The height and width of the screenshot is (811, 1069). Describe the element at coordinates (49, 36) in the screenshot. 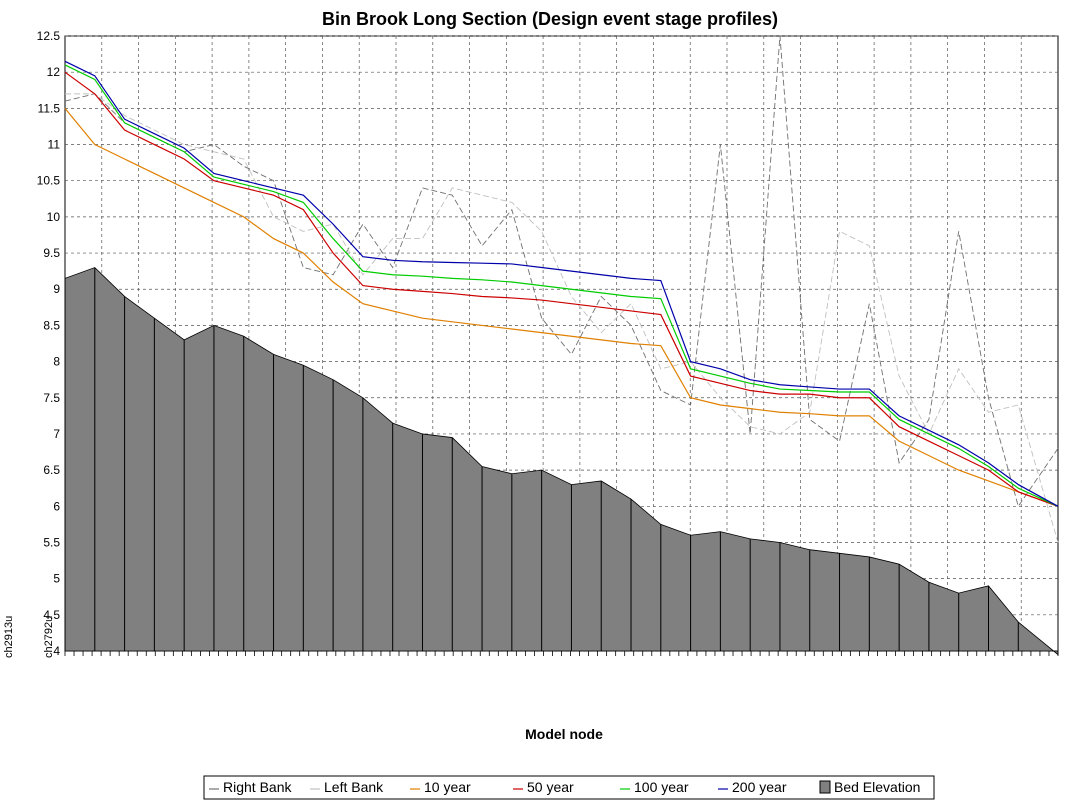

I see `y-tick-label: 12.5` at that location.